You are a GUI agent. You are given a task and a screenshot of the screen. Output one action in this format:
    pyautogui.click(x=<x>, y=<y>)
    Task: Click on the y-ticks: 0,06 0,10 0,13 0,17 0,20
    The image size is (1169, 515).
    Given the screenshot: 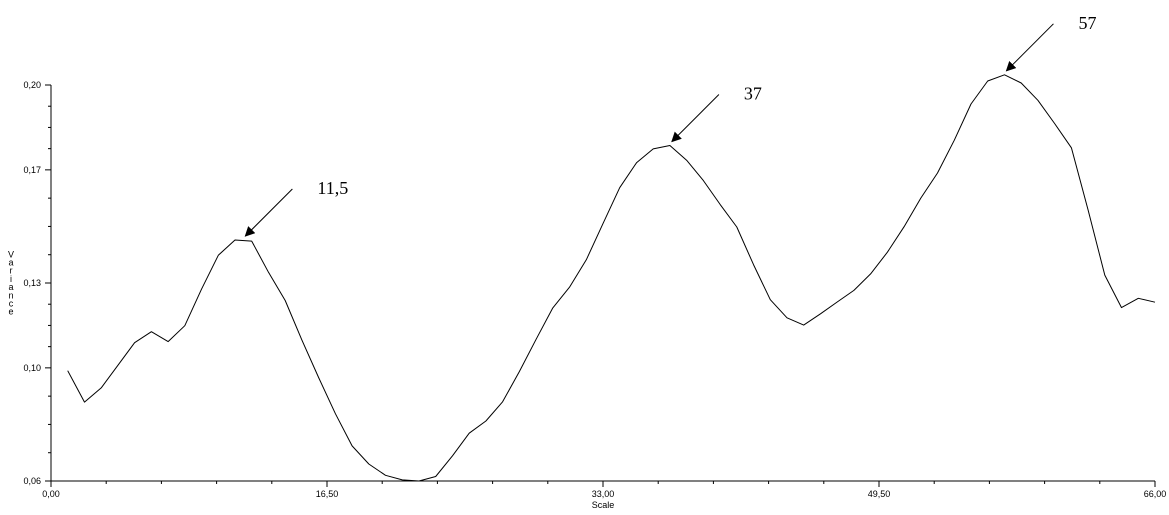 What is the action you would take?
    pyautogui.click(x=37, y=283)
    